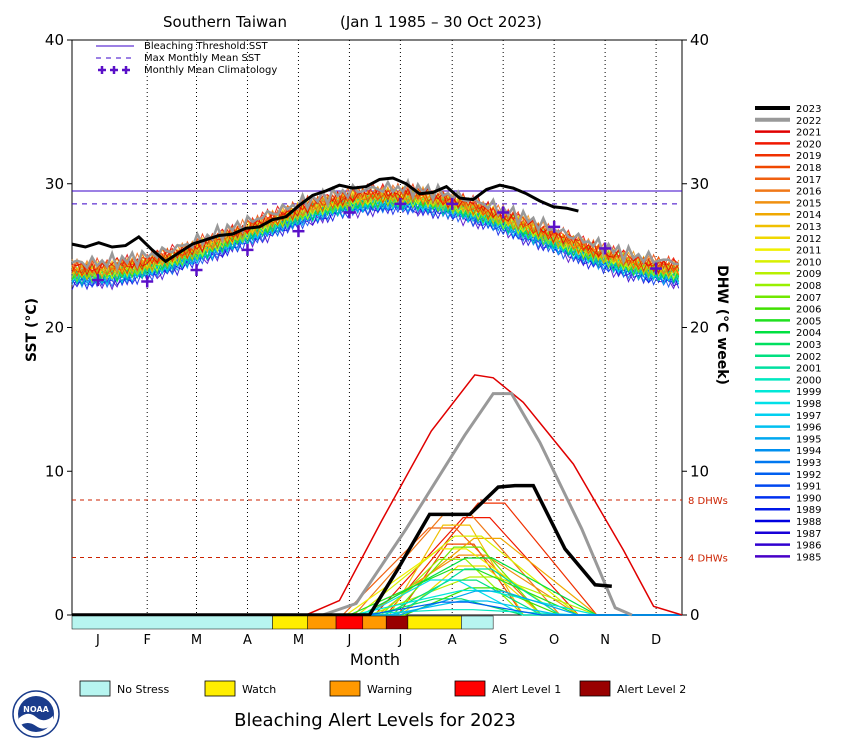 This screenshot has height=750, width=850. What do you see at coordinates (397, 622) in the screenshot?
I see `alert-bar-segment-alert2` at bounding box center [397, 622].